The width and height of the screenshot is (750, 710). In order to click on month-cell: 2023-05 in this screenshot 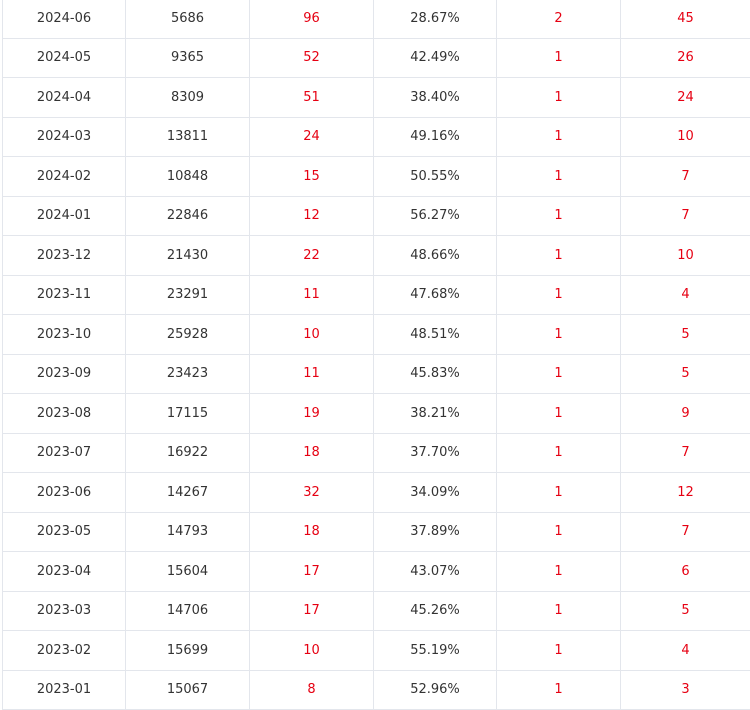, I will do `click(64, 532)`.